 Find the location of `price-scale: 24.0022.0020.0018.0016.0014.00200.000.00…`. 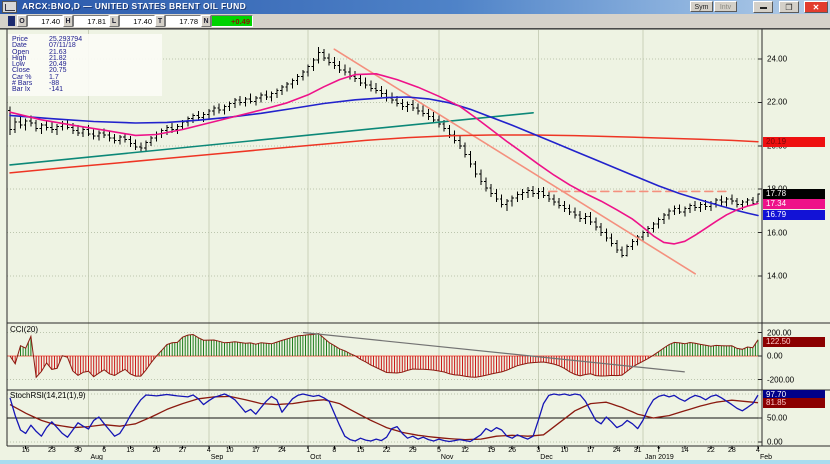

price-scale: 24.0022.0020.0018.0016.0014.00200.000.00… is located at coordinates (796, 246).